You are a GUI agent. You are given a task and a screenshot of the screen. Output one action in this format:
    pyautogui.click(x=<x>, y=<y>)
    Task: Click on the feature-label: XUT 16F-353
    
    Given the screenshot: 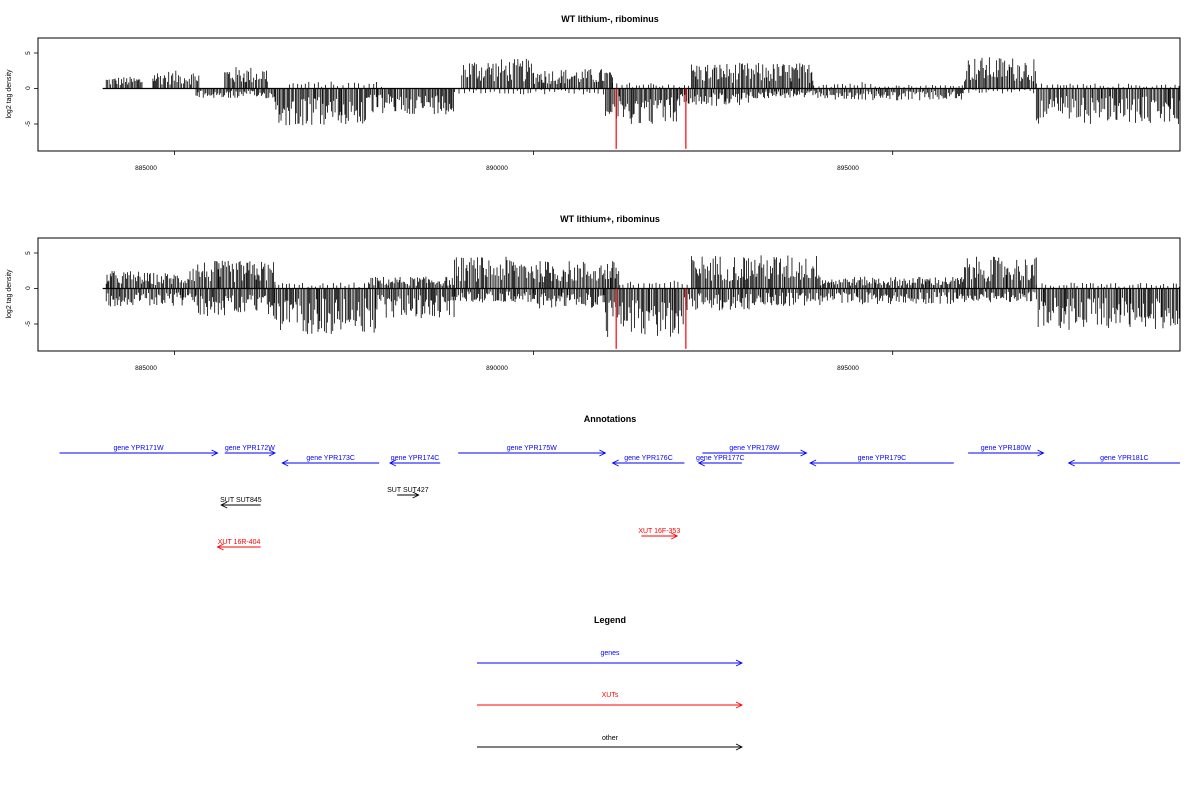 What is the action you would take?
    pyautogui.click(x=659, y=531)
    